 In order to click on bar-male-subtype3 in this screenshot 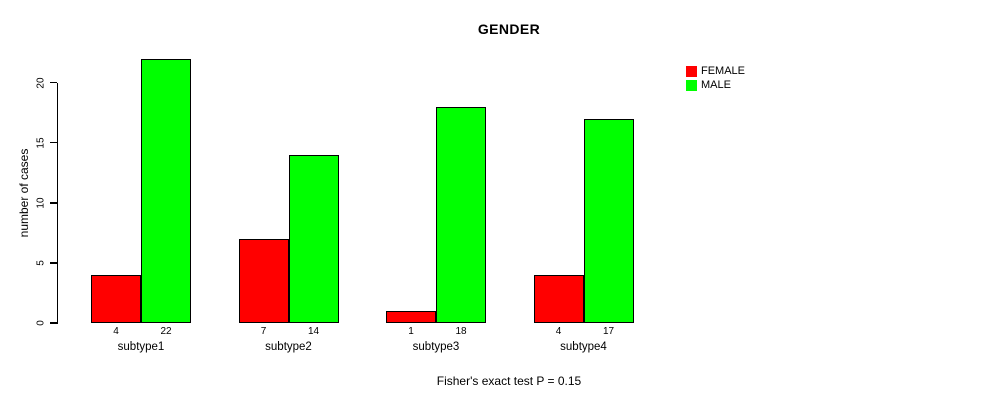, I will do `click(461, 214)`.